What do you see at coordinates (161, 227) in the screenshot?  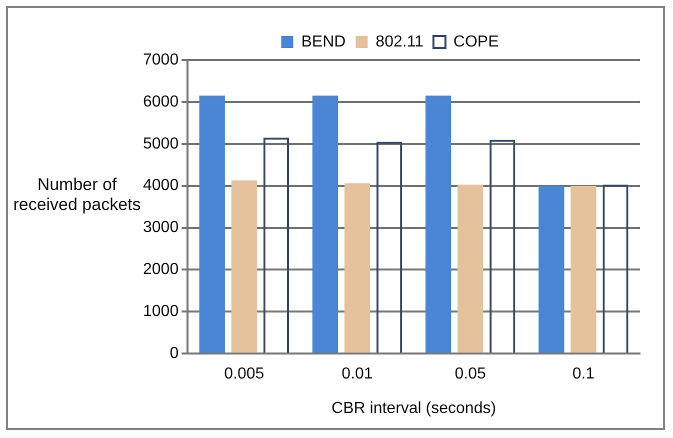 I see `y-tick-label: 3000` at bounding box center [161, 227].